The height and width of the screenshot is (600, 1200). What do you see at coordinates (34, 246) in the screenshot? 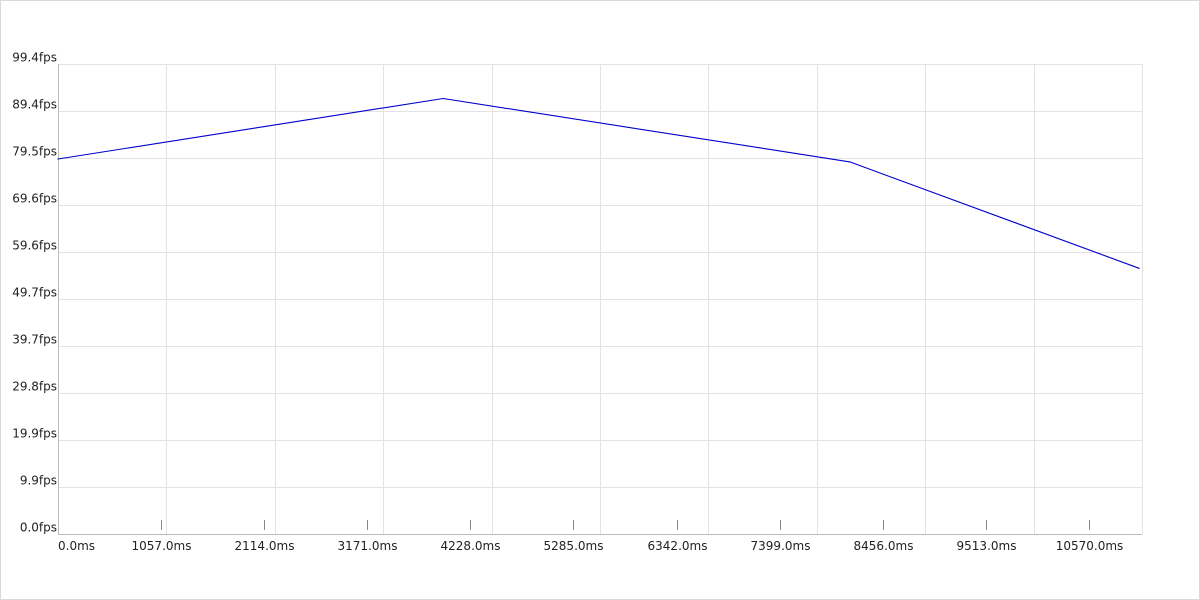
I see `y-tick-label: 59.6fps` at bounding box center [34, 246].